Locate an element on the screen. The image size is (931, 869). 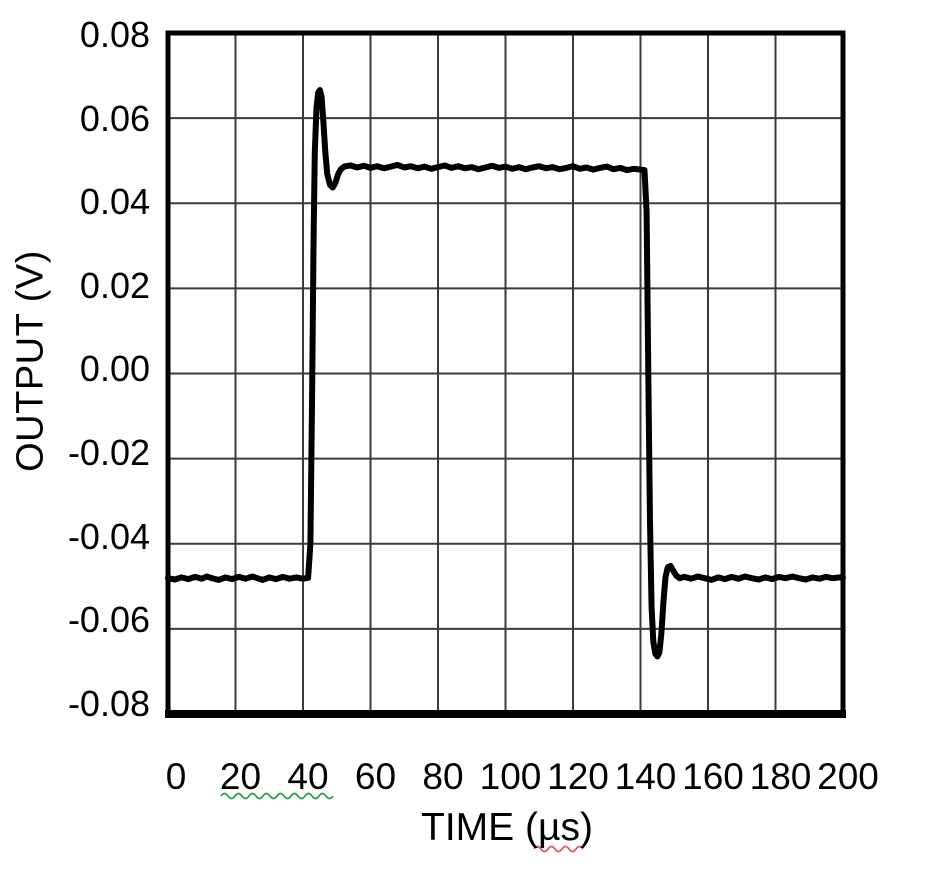
red-spellcheck-squiggle is located at coordinates (558, 849).